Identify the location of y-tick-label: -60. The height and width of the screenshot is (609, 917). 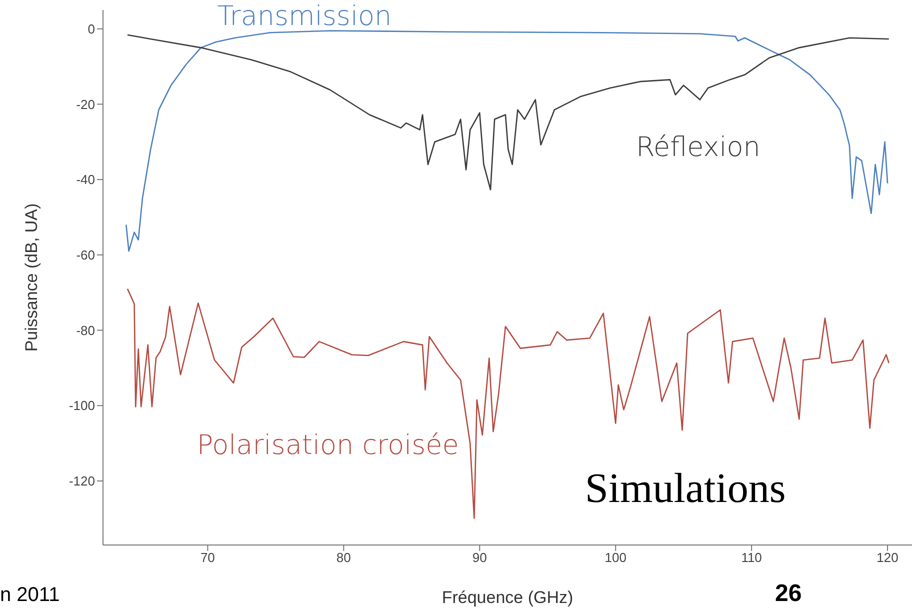
(85, 255).